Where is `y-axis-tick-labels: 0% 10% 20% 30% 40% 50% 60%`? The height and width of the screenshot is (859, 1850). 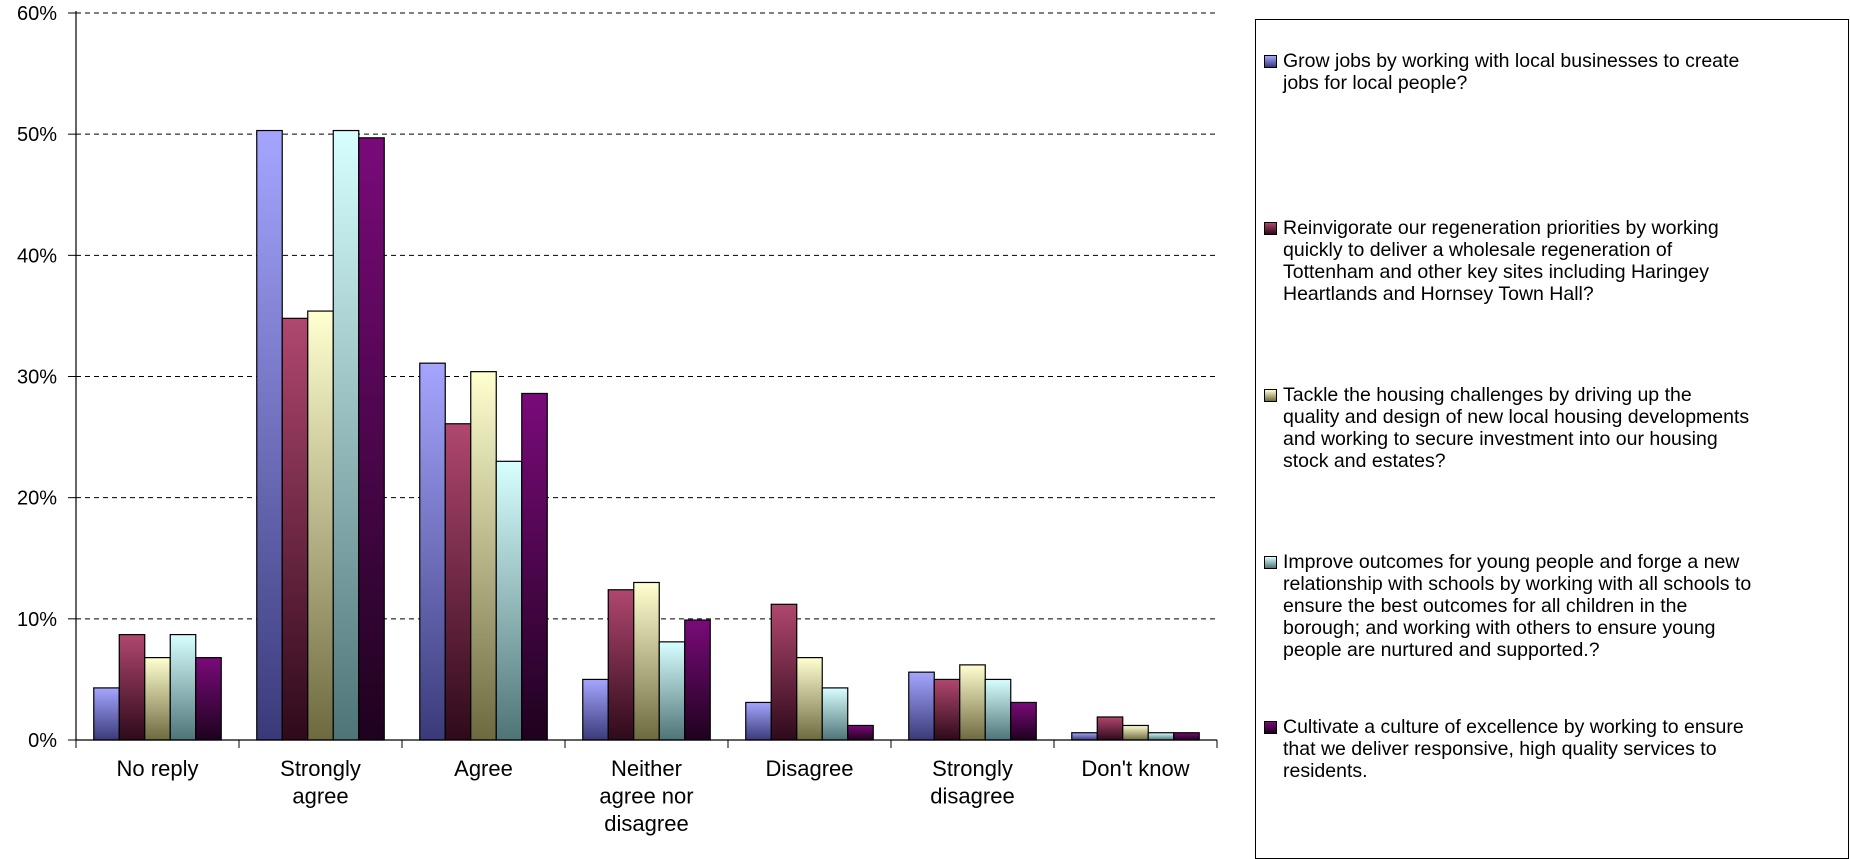 y-axis-tick-labels: 0% 10% 20% 30% 40% 50% 60% is located at coordinates (37, 377).